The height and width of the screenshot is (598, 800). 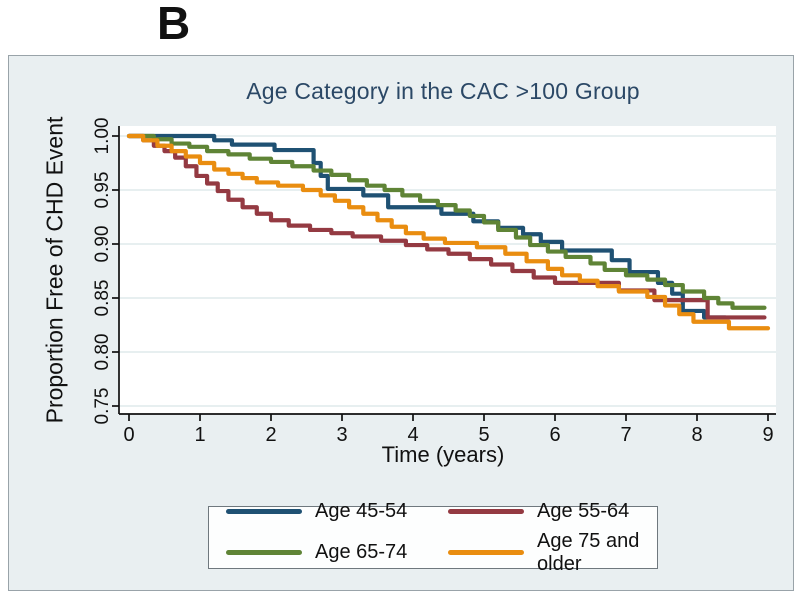 I want to click on legend-label: Age 65-74, so click(x=361, y=552).